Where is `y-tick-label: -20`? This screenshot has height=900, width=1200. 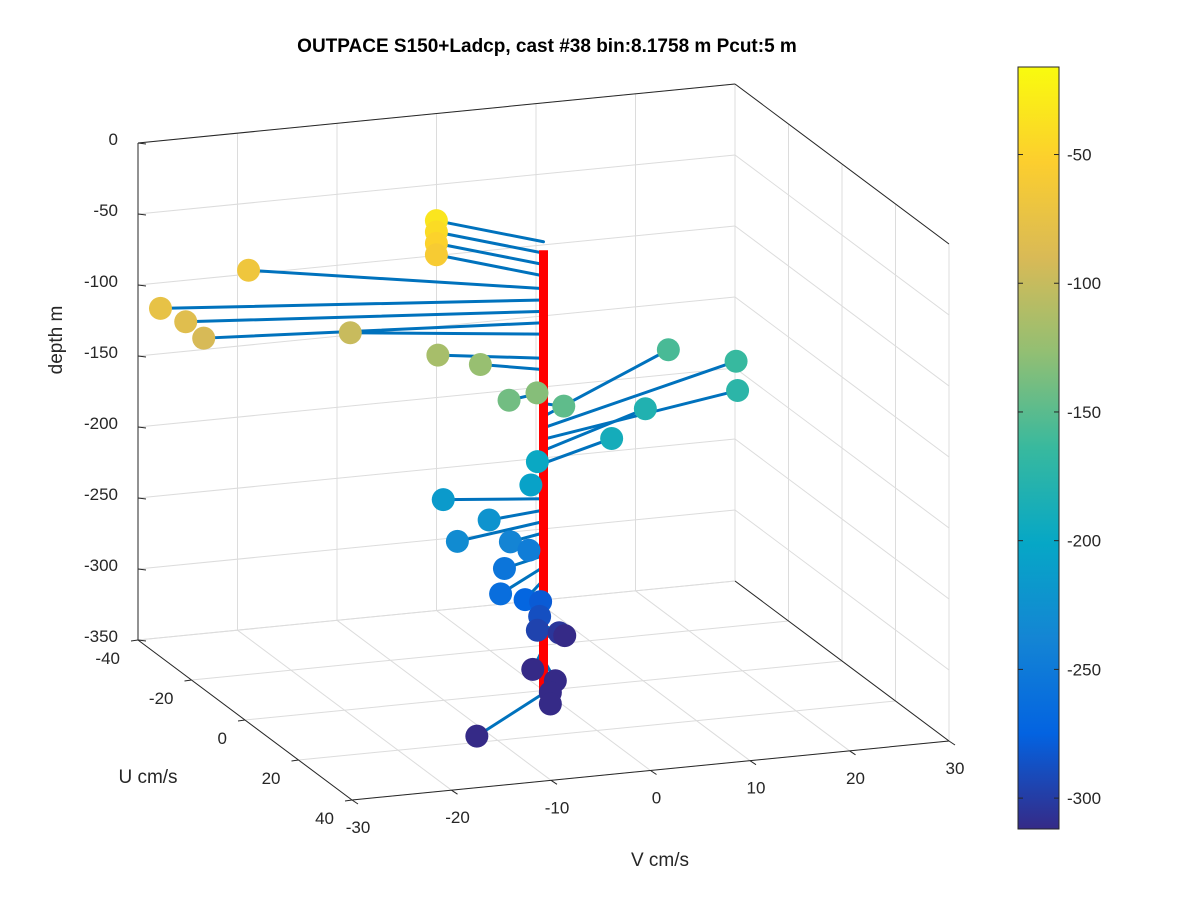 y-tick-label: -20 is located at coordinates (161, 698).